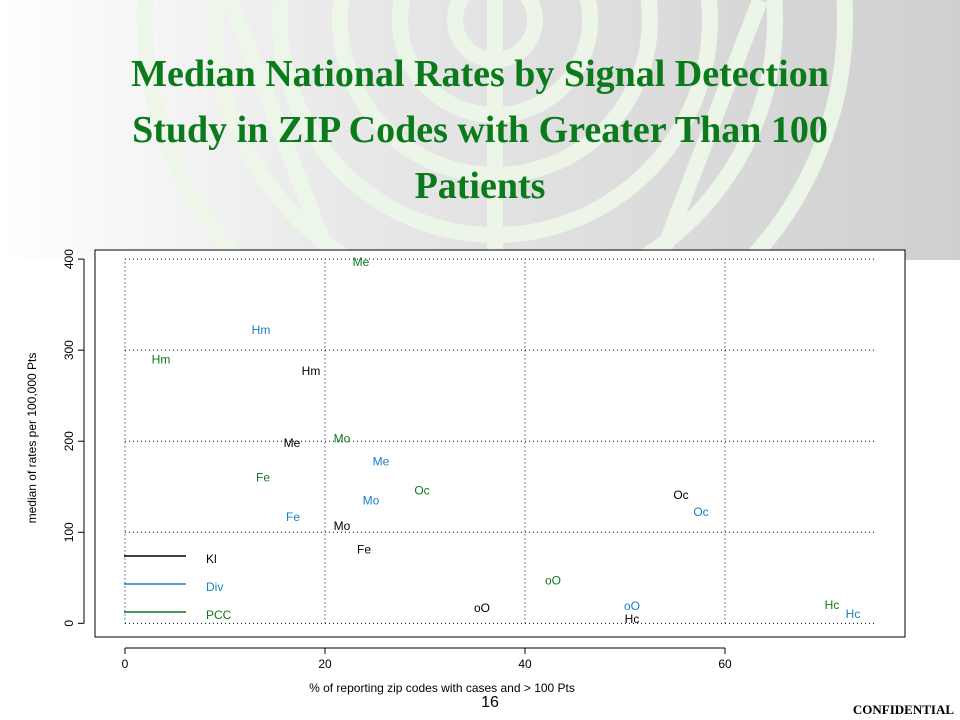 The width and height of the screenshot is (960, 720). Describe the element at coordinates (32, 438) in the screenshot. I see `y-axis-label: median of rates per 100,000 Pts` at that location.